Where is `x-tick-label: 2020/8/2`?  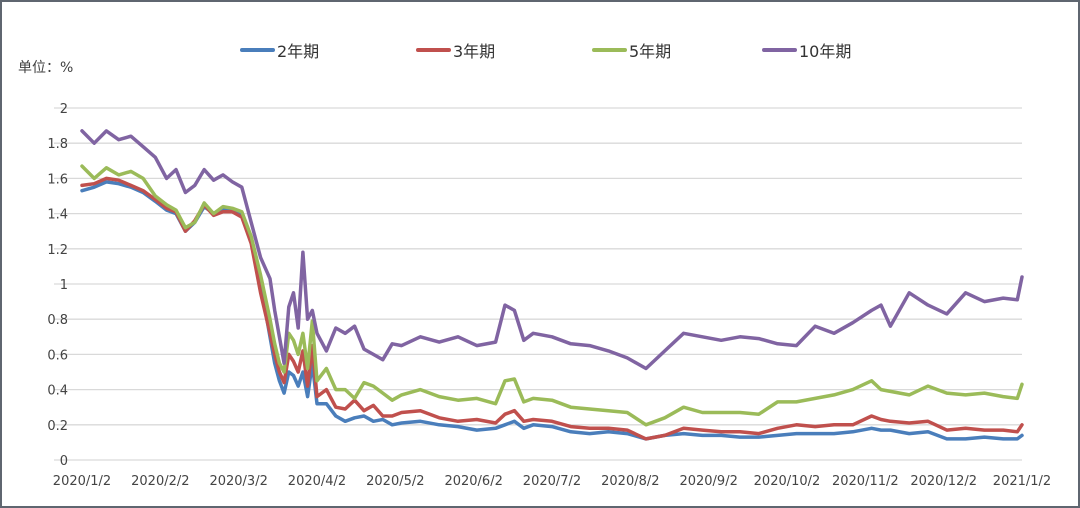
x-tick-label: 2020/8/2 is located at coordinates (630, 481).